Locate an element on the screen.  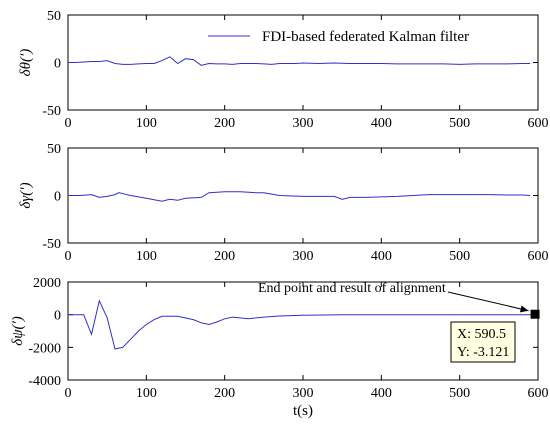
datatip-y-value: Y: -3.121 is located at coordinates (483, 352).